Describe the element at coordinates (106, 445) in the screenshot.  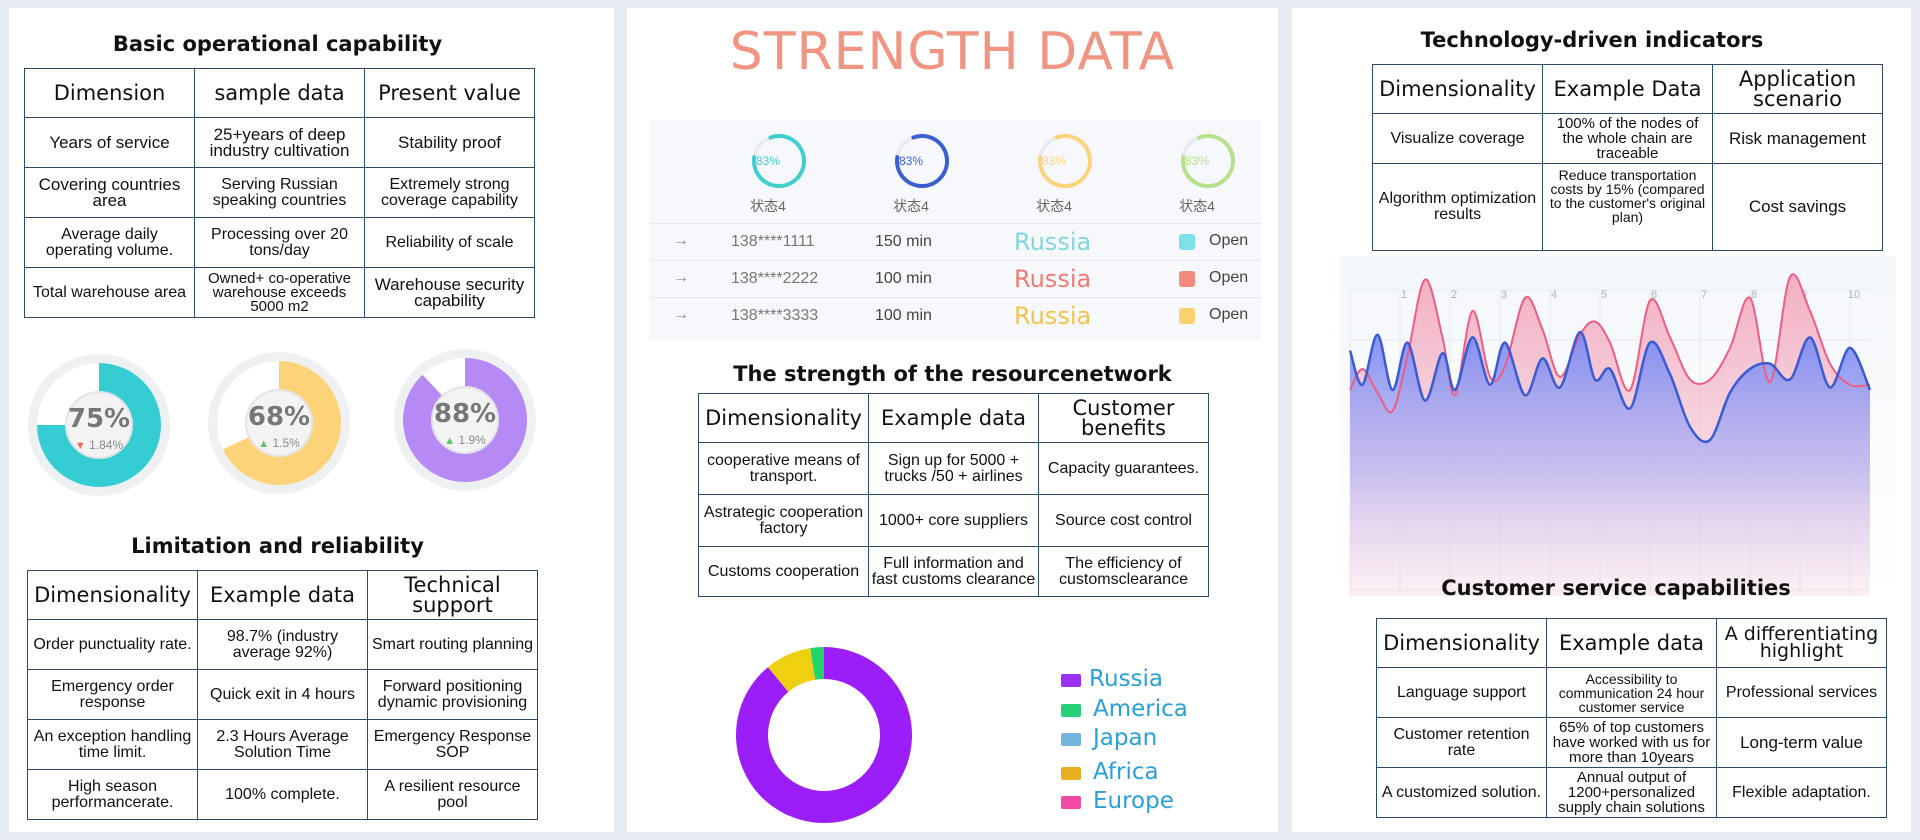
I see `gauge-delta-value: 1.84%` at that location.